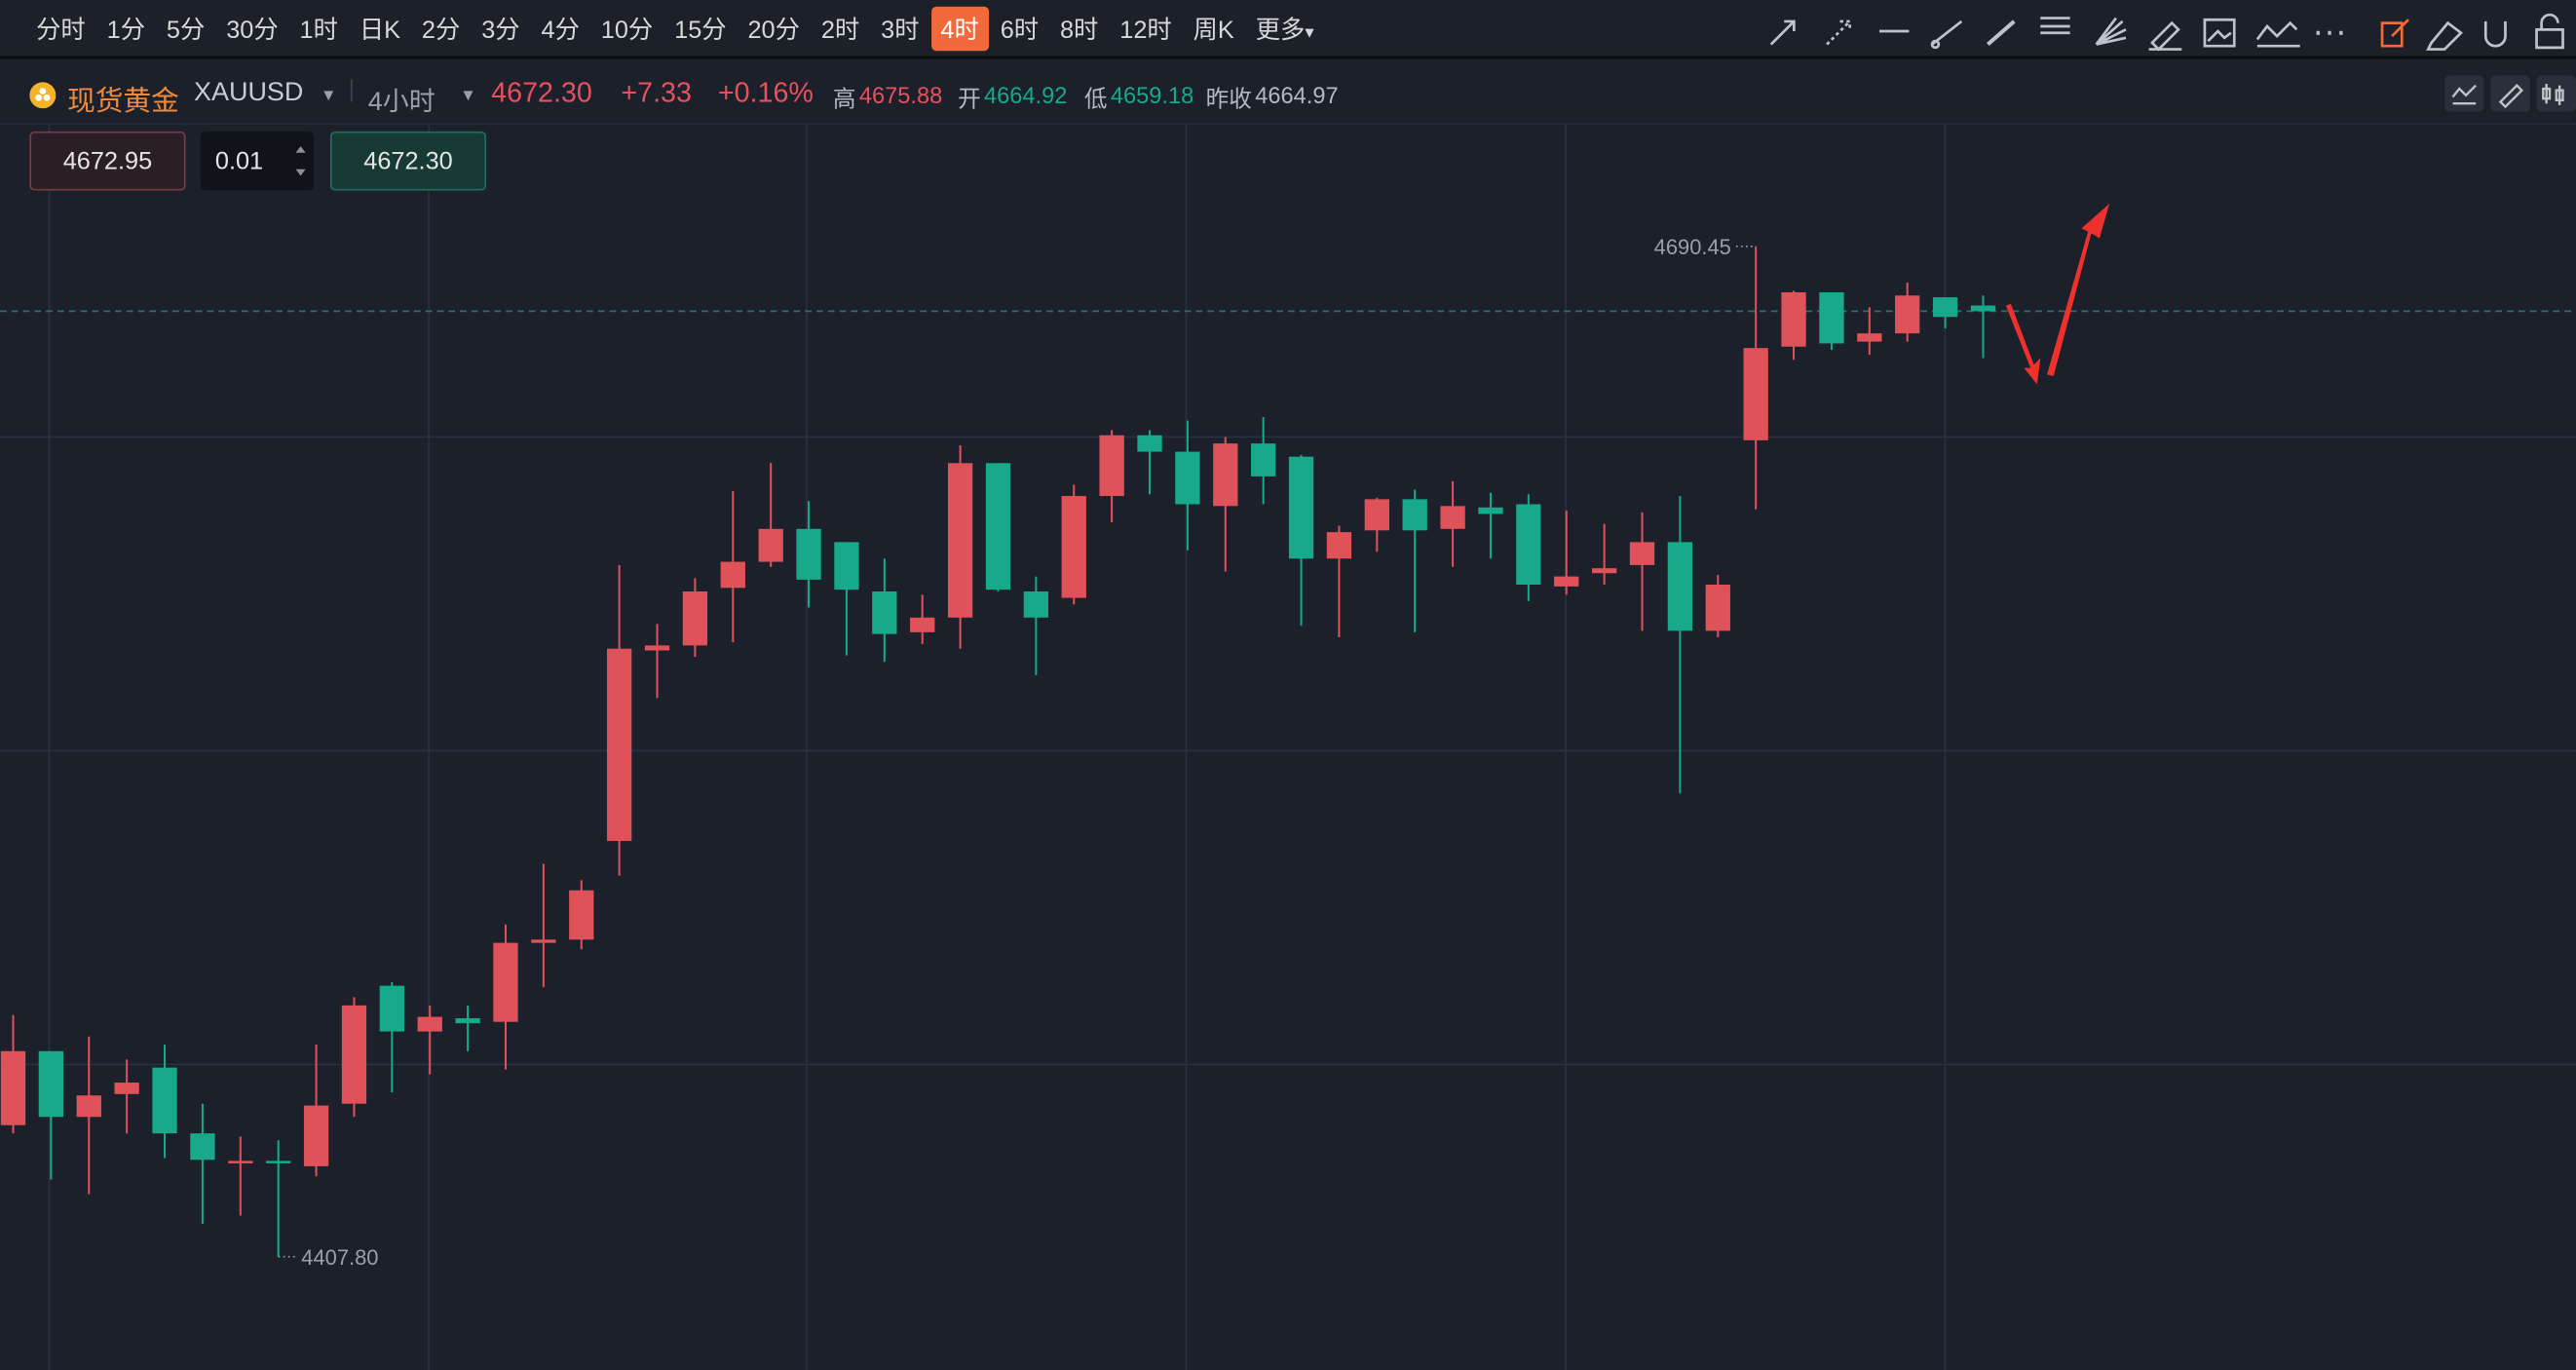  I want to click on interval-tab: 分时, so click(61, 30).